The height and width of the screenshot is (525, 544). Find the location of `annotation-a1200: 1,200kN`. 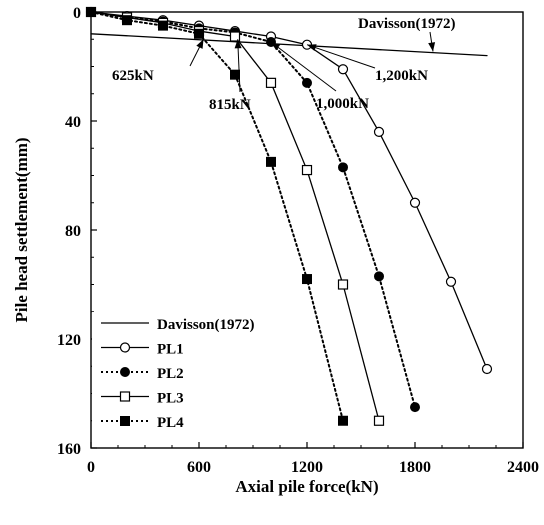

annotation-a1200: 1,200kN is located at coordinates (367, 64).